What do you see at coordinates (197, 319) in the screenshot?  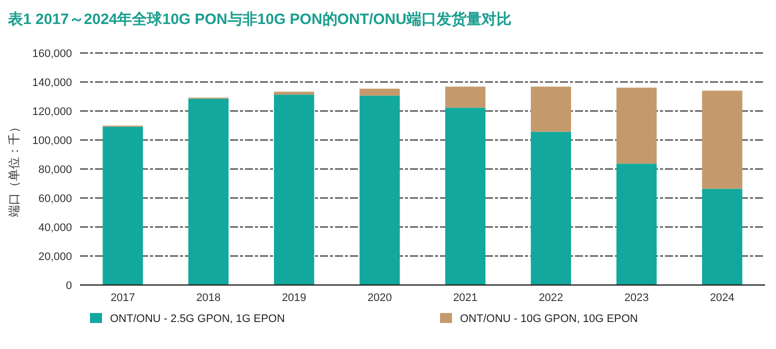 I see `legend-label: ONT/ONU - 2.5G GPON, 1G EPON` at bounding box center [197, 319].